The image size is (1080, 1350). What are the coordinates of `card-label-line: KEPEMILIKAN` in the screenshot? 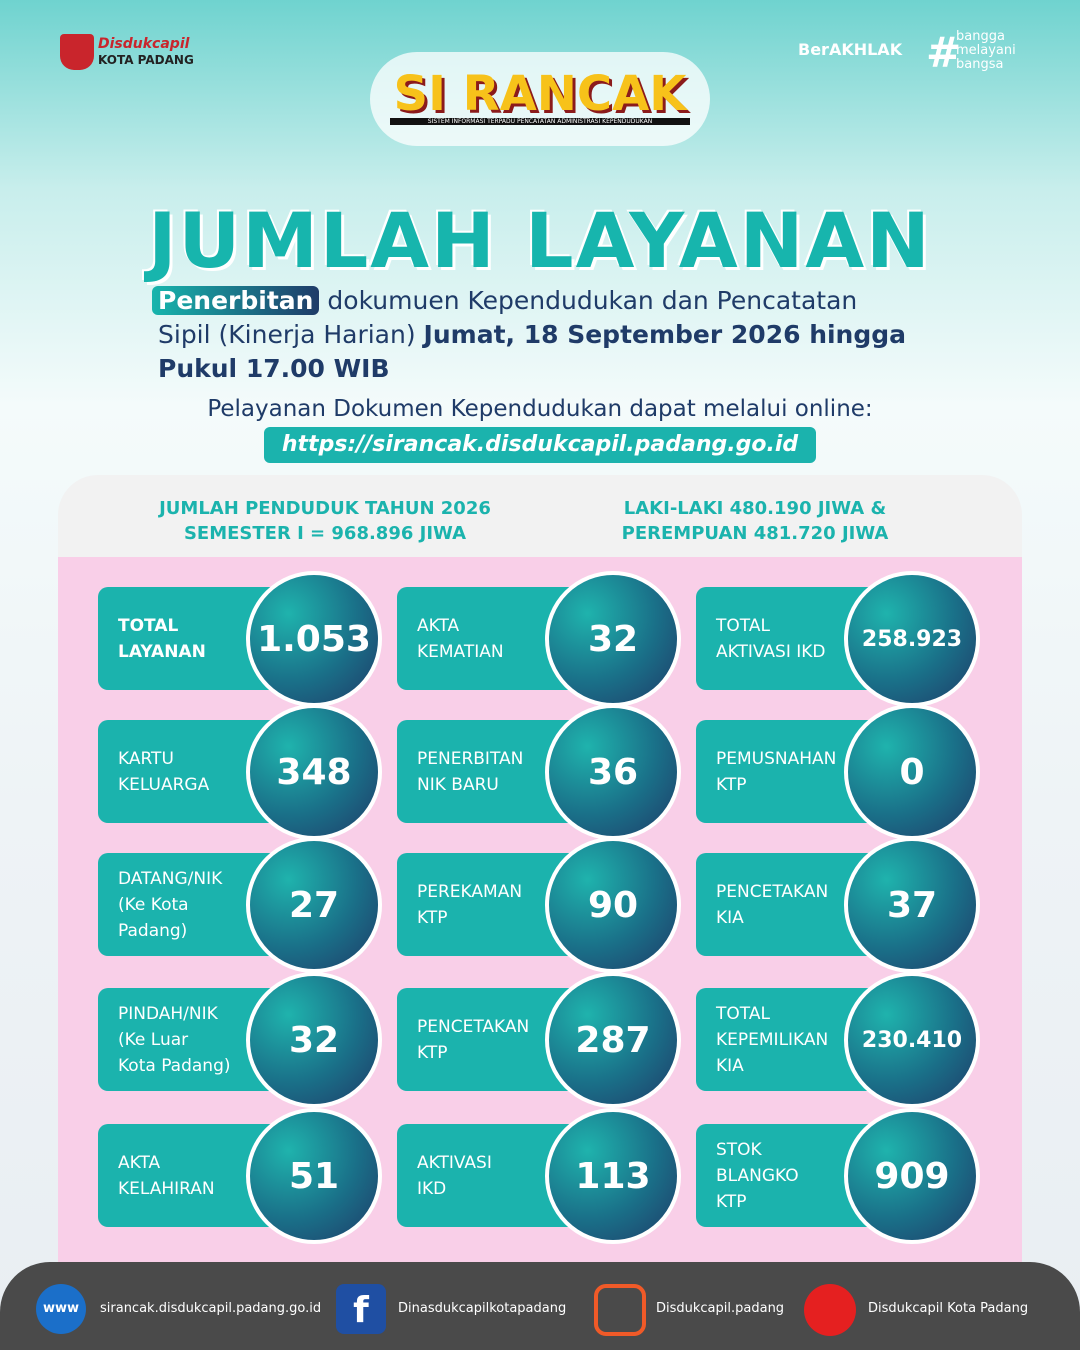 It's located at (772, 1039).